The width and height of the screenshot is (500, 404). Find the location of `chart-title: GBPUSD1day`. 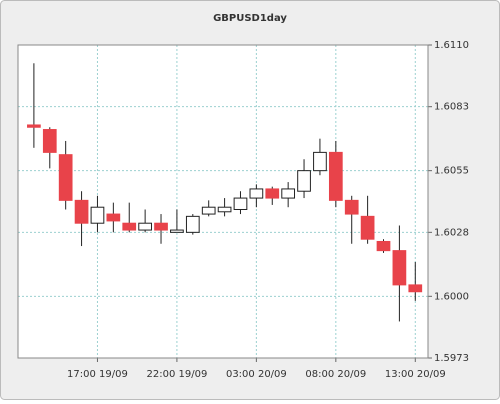

chart-title: GBPUSD1day is located at coordinates (250, 18).